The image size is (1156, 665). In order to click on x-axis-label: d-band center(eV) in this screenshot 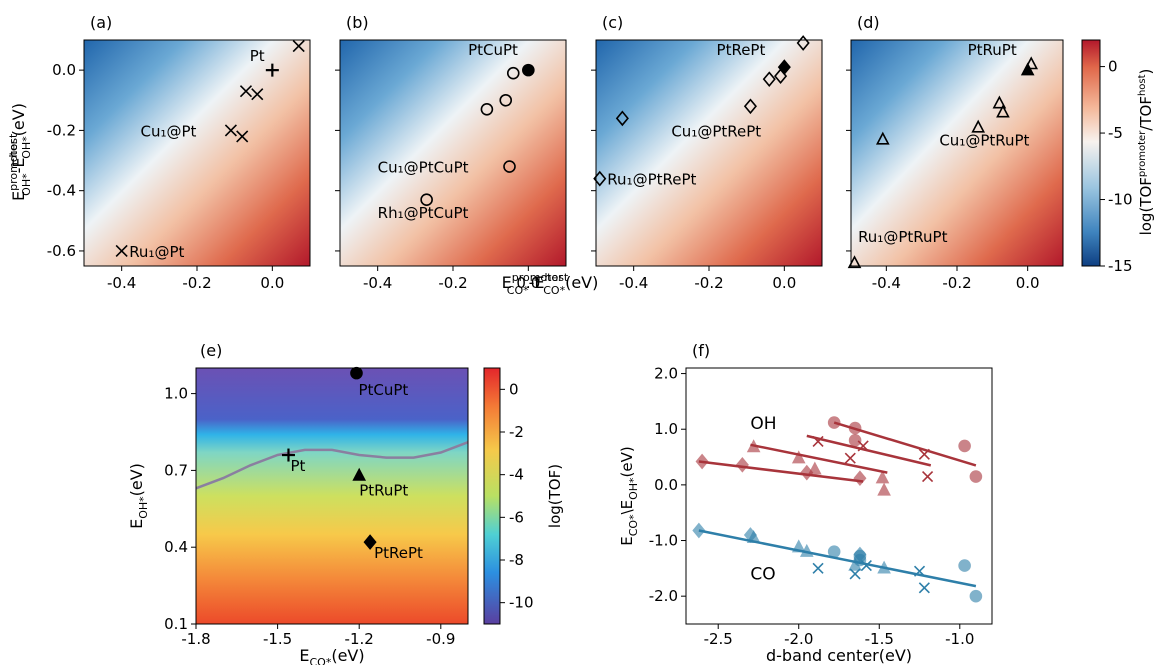, I will do `click(839, 655)`.